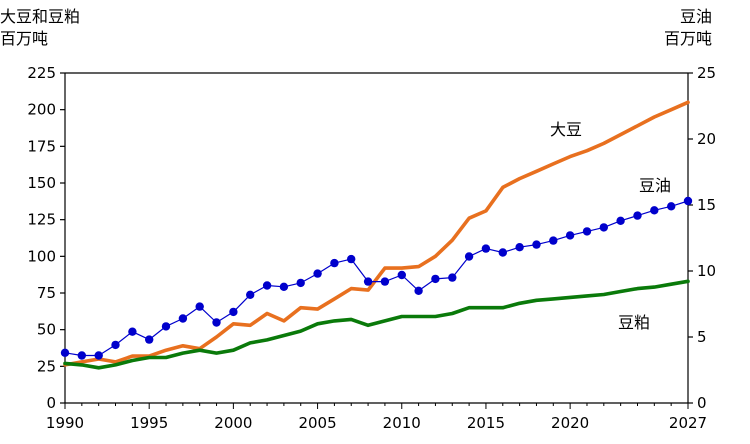 The image size is (750, 444). Describe the element at coordinates (41, 146) in the screenshot. I see `left-y-tick-label: 175` at that location.